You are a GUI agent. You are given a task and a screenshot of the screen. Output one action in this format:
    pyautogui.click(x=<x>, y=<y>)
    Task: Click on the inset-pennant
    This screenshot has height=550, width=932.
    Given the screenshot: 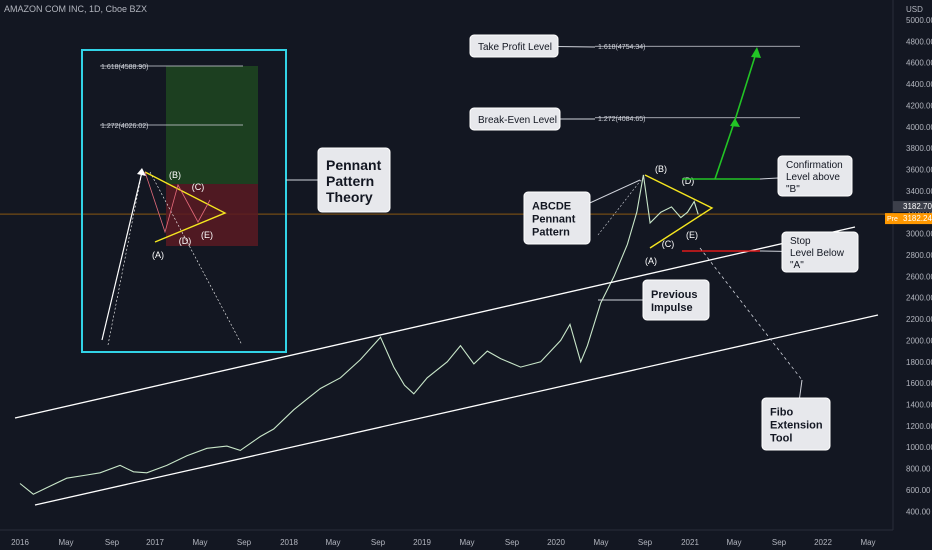 What is the action you would take?
    pyautogui.click(x=185, y=207)
    